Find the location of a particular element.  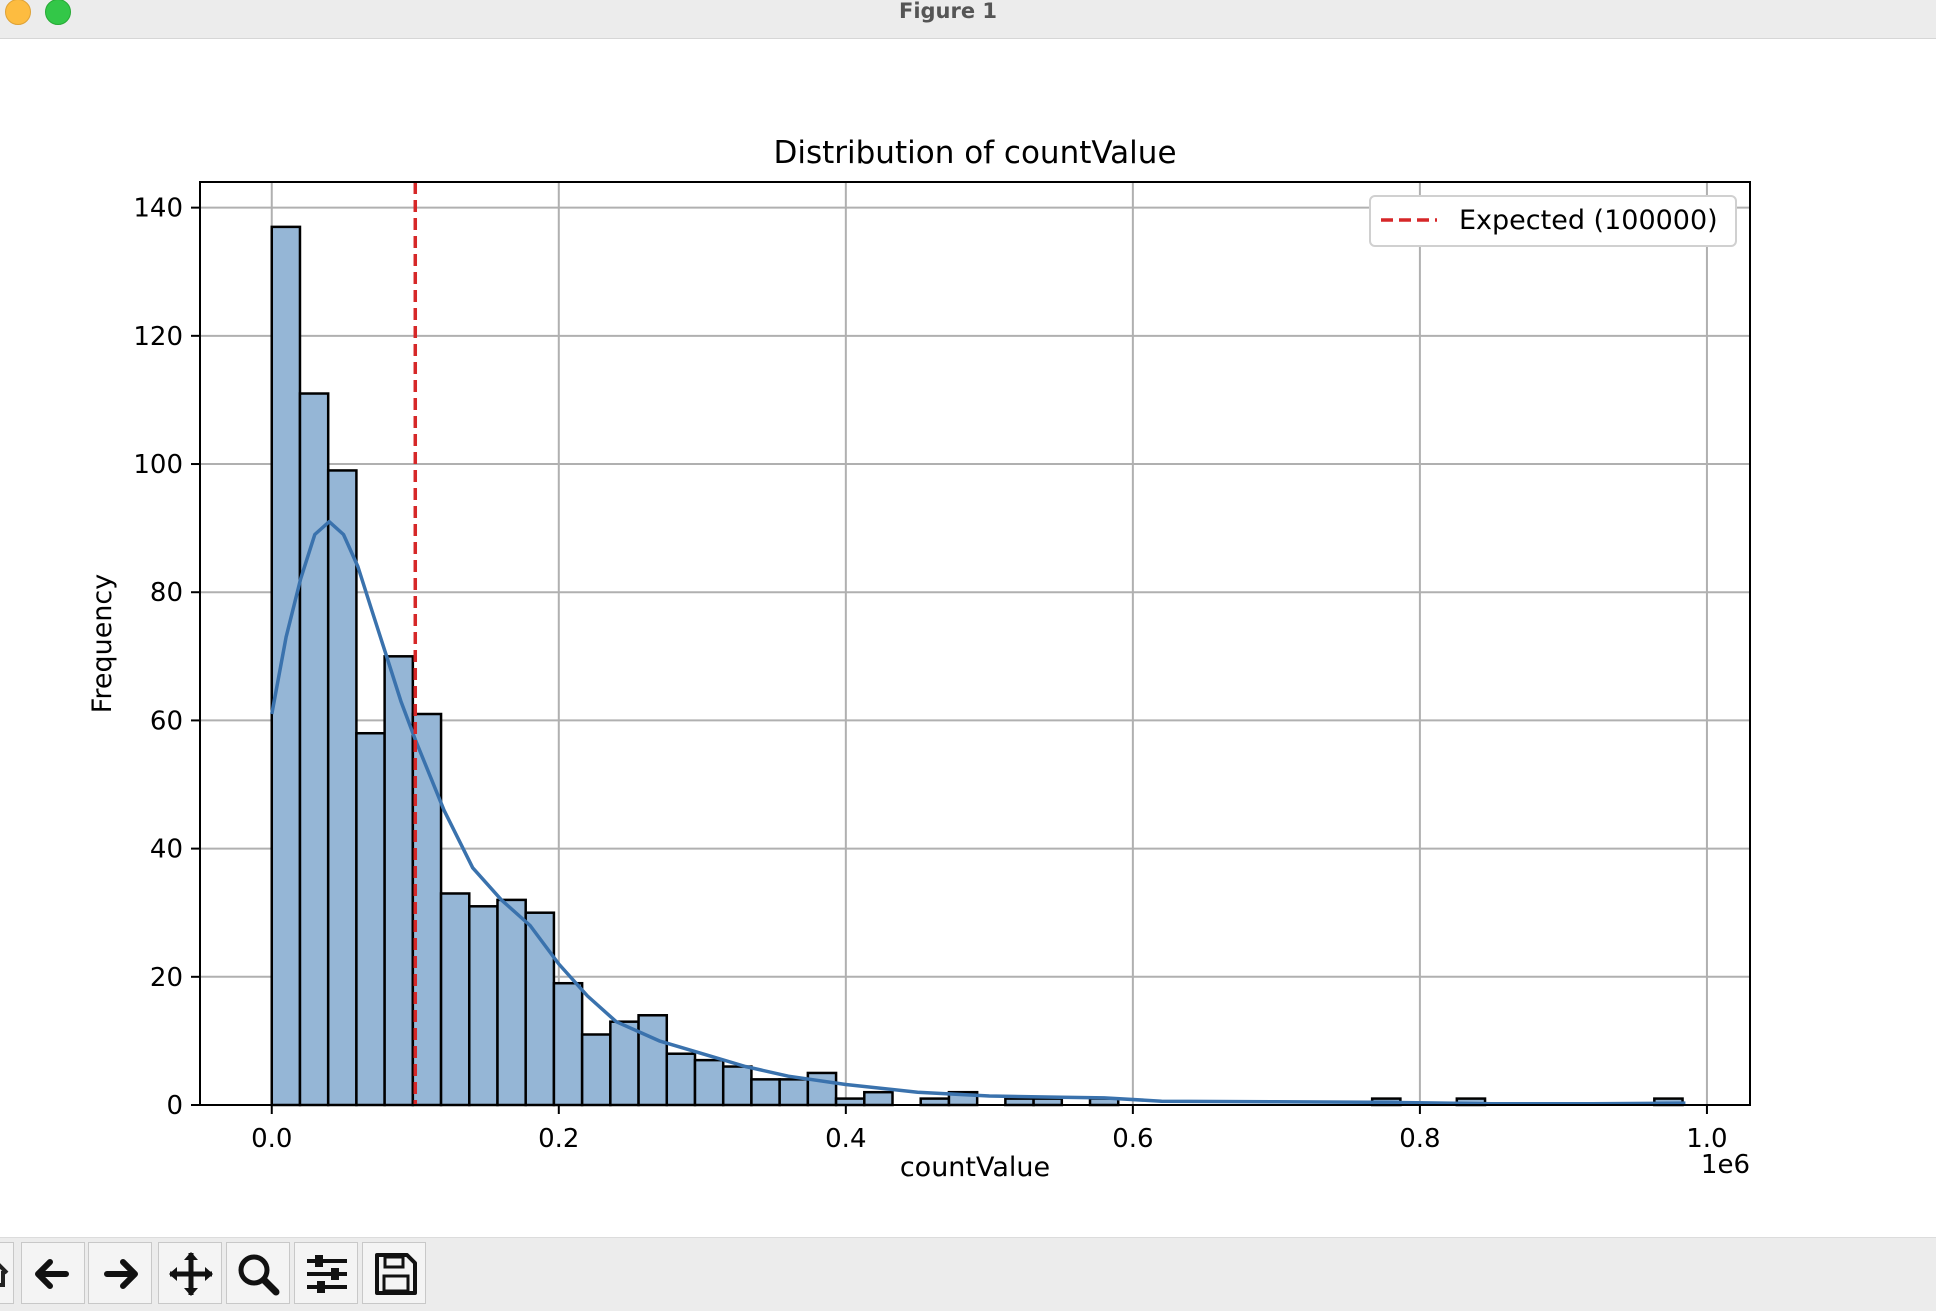

configure-subplots-icon is located at coordinates (327, 1274).